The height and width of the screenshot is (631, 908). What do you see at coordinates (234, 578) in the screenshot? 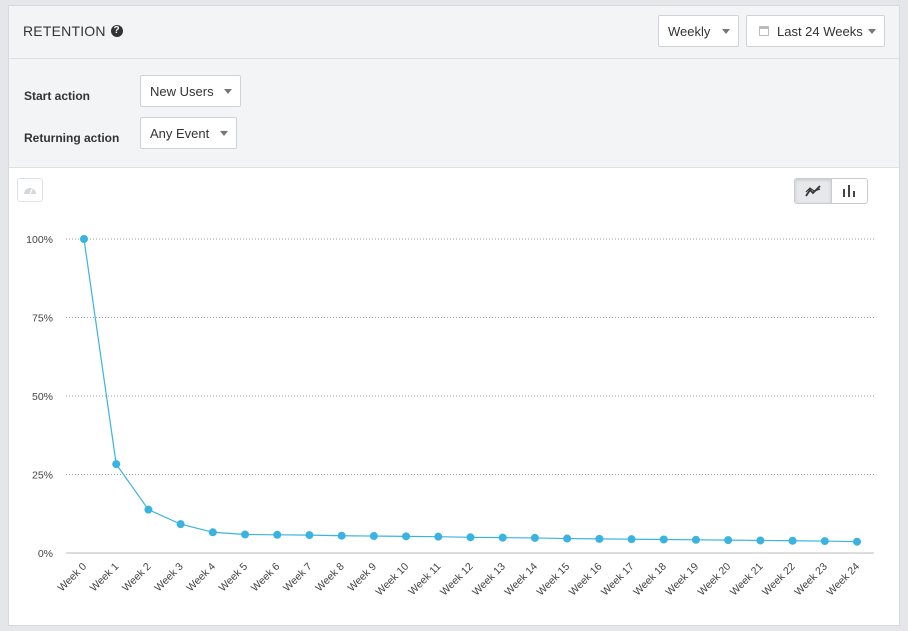
I see `x-tick-label: Week 5` at bounding box center [234, 578].